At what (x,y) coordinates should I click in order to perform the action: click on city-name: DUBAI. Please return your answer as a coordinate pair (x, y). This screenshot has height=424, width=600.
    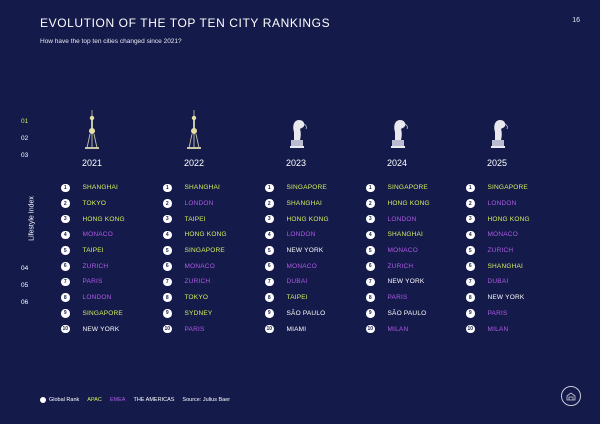
    Looking at the image, I should click on (498, 282).